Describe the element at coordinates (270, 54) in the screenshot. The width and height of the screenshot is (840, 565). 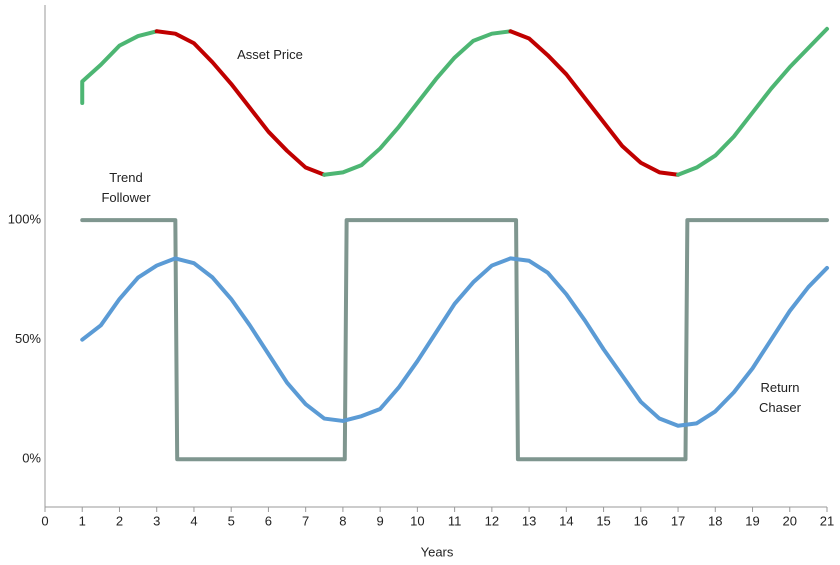
I see `asset-price-label: Asset Price` at that location.